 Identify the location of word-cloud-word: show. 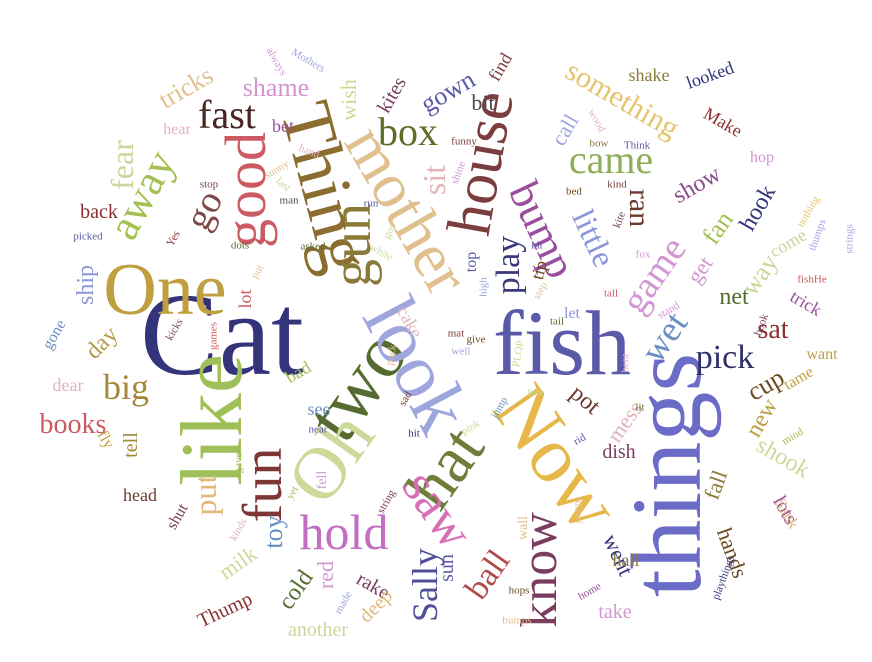
(697, 185).